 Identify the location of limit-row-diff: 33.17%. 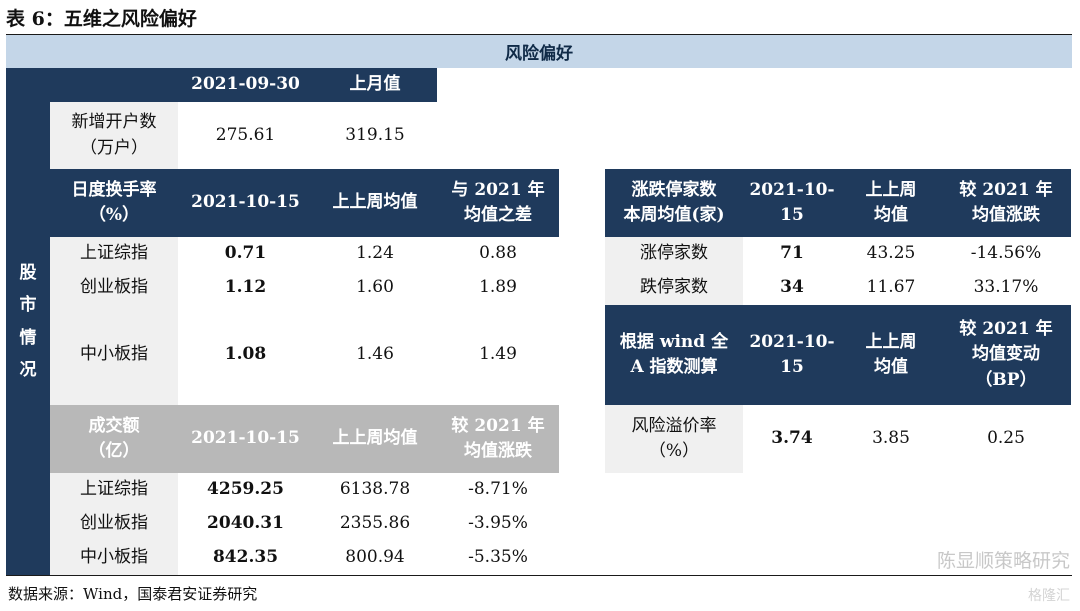
(1006, 287).